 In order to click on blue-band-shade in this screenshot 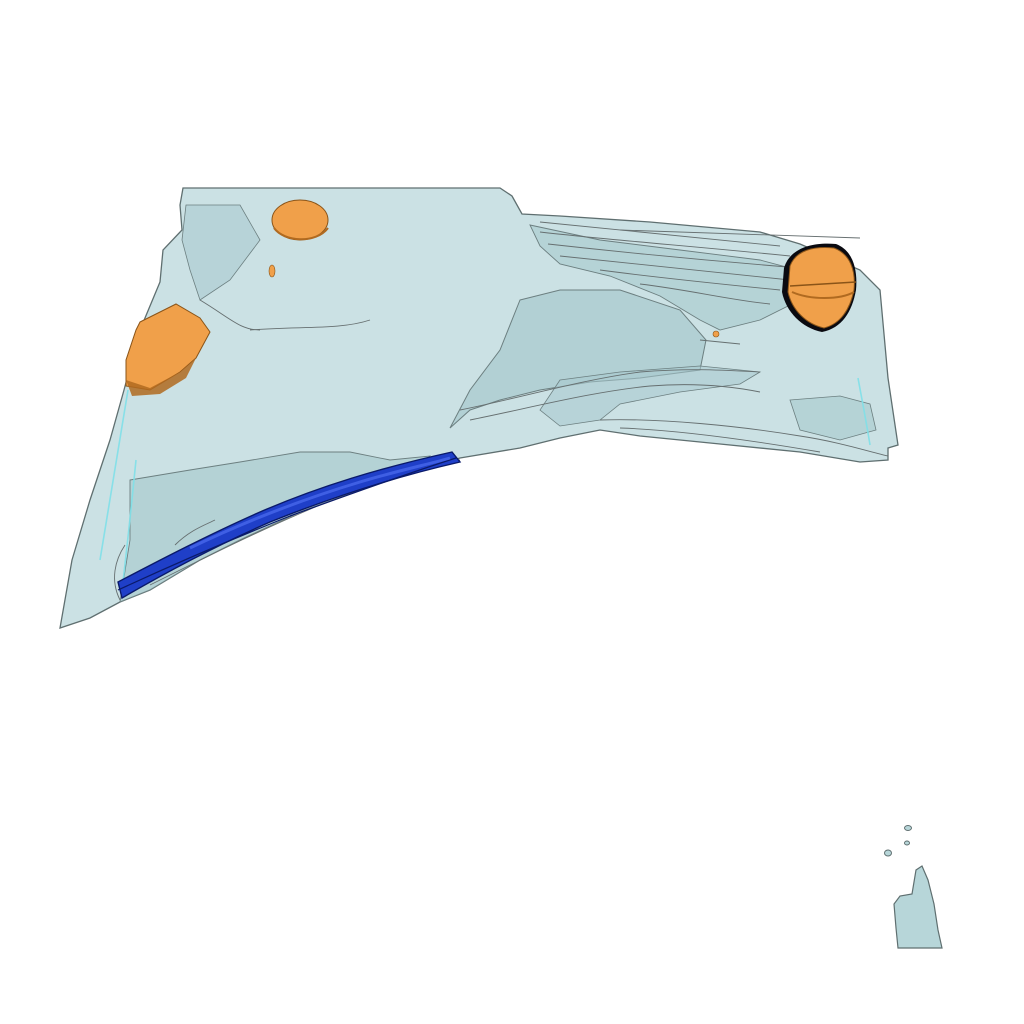, I will do `click(287, 524)`.